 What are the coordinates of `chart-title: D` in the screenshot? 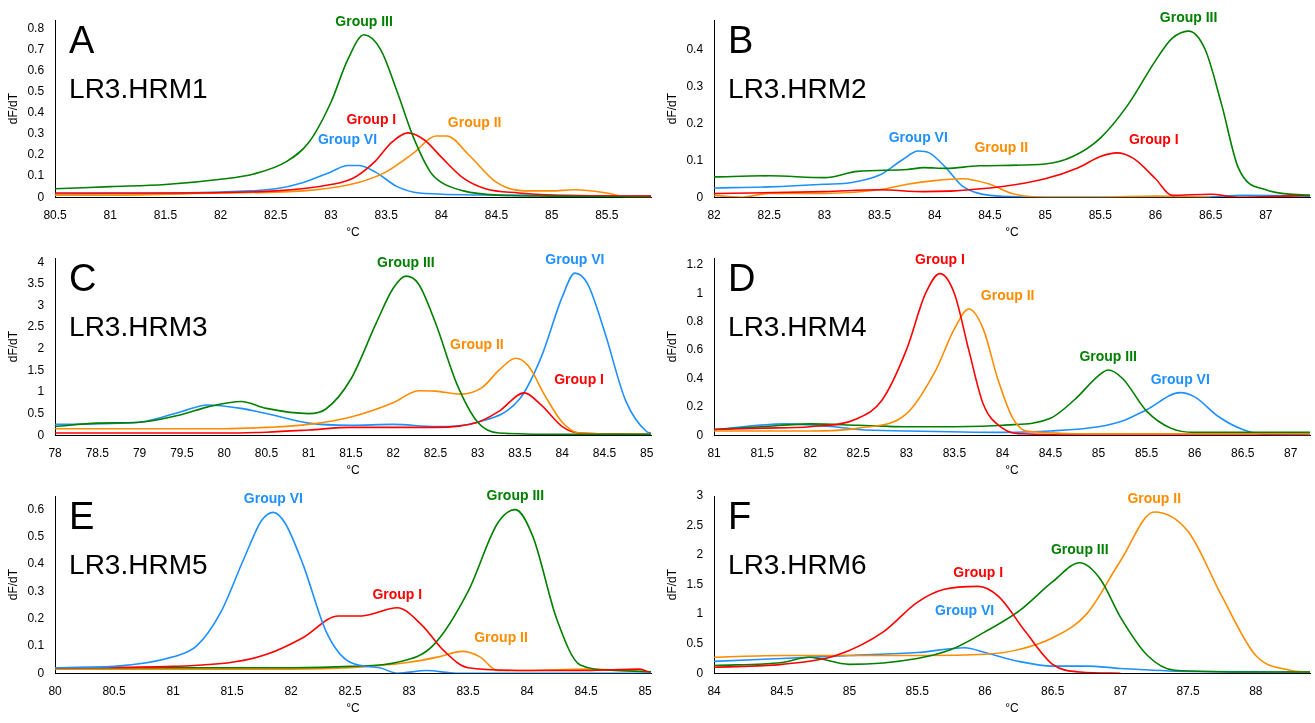 It's located at (742, 278).